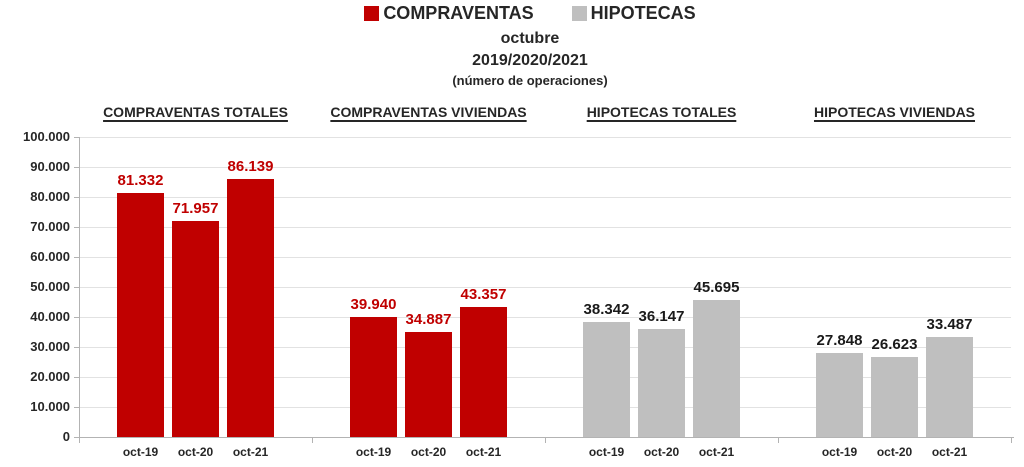  Describe the element at coordinates (894, 345) in the screenshot. I see `bar-value-label: 26.623` at that location.